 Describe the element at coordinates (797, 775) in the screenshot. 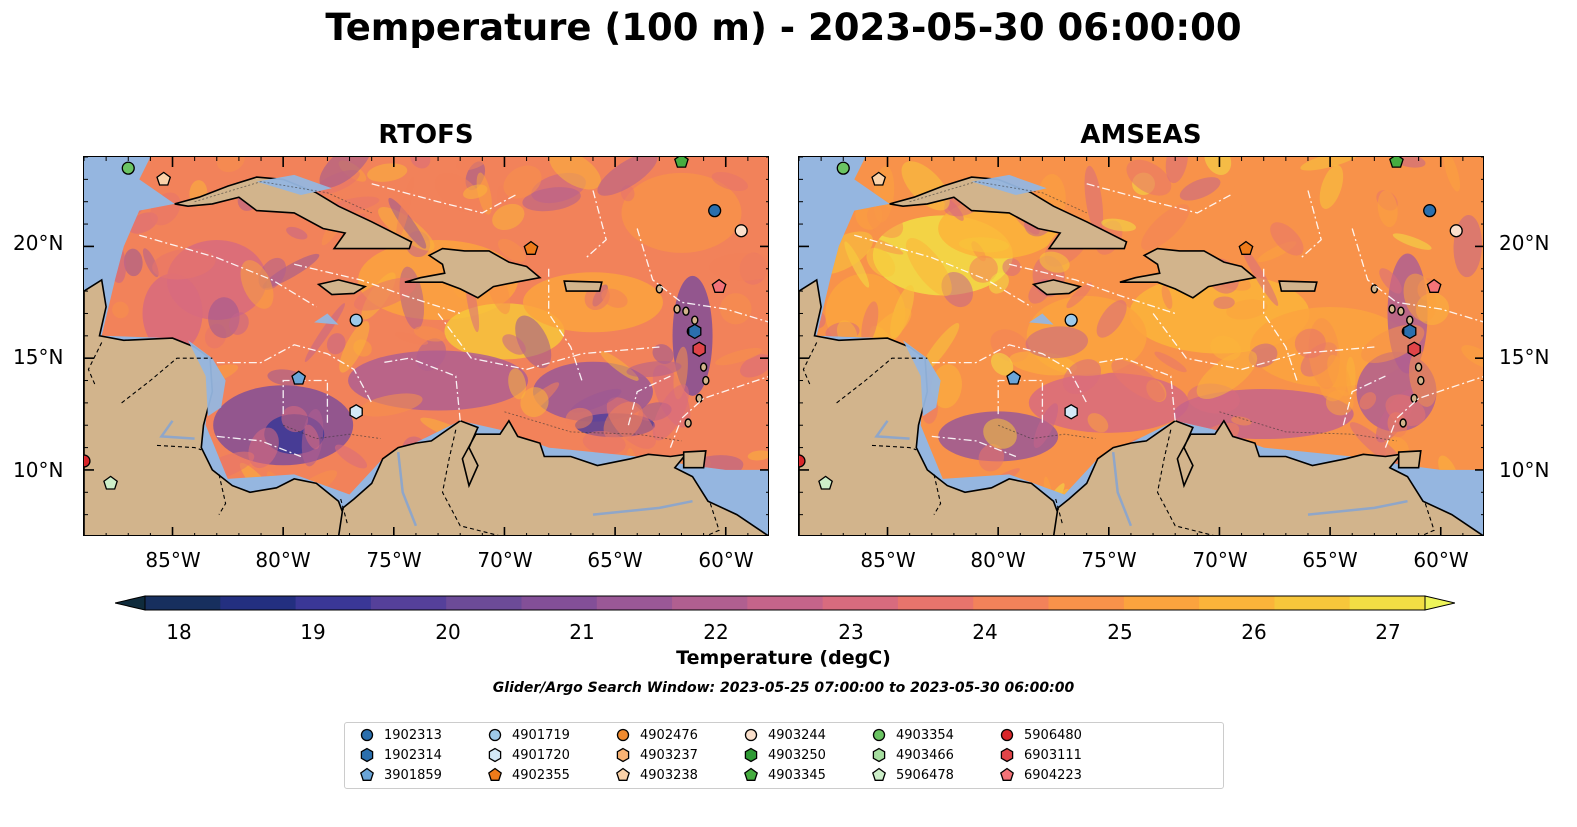

I see `legend-label: 4903345` at that location.